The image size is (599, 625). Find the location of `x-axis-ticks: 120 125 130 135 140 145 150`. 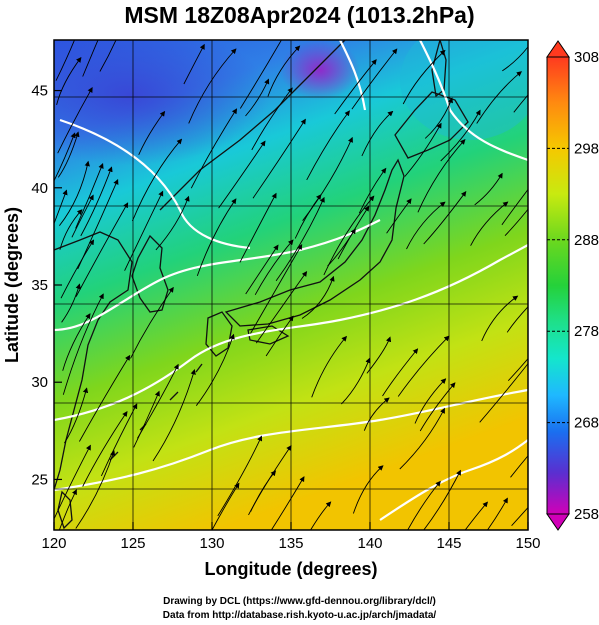

x-axis-ticks: 120 125 130 135 140 145 150 is located at coordinates (291, 537).